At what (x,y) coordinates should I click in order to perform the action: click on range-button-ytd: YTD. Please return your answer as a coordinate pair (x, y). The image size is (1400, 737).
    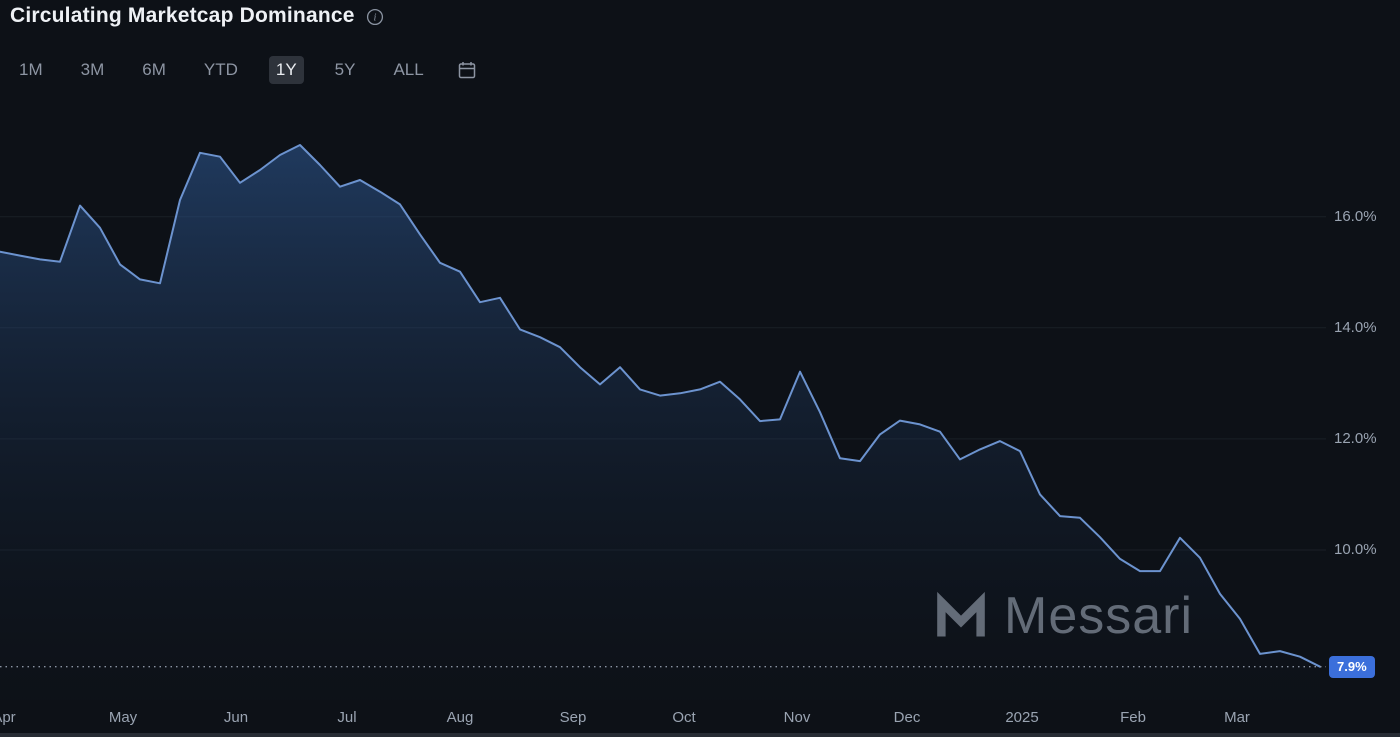
    Looking at the image, I should click on (221, 70).